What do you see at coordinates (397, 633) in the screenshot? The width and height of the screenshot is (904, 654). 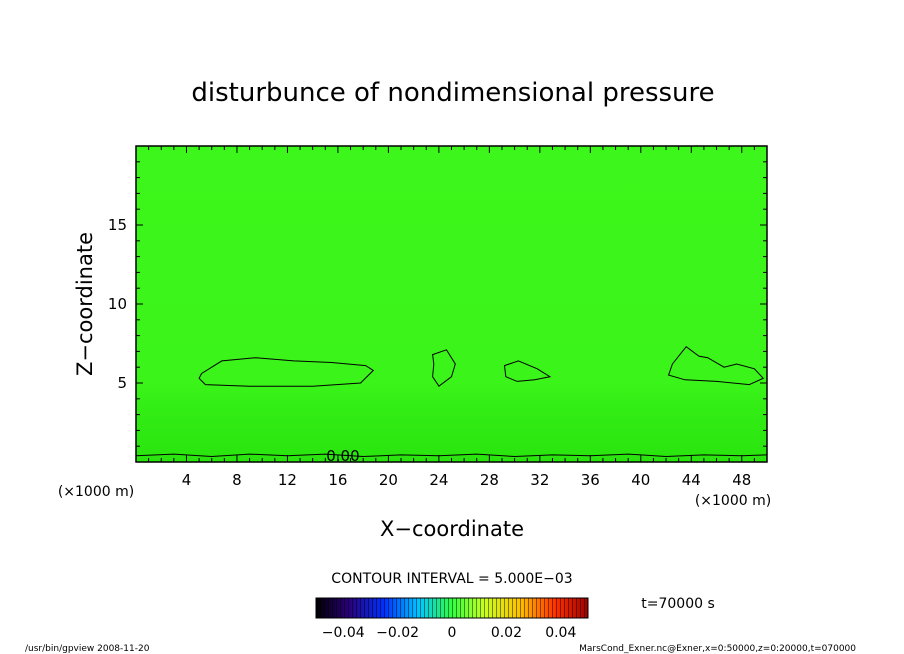 I see `colorbar-tick-label: −0.02` at bounding box center [397, 633].